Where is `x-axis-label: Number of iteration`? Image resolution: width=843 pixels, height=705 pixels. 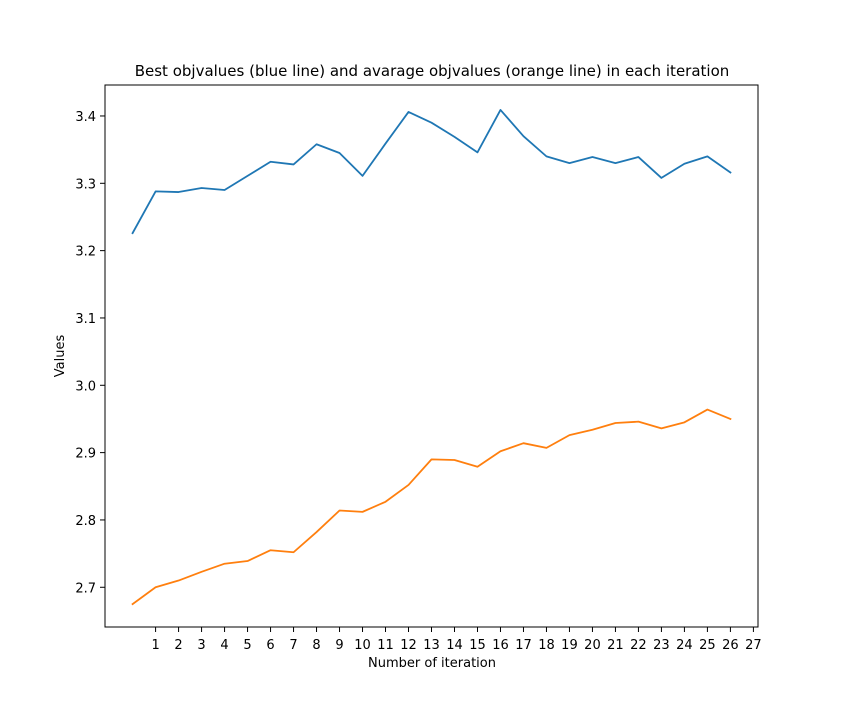
x-axis-label: Number of iteration is located at coordinates (432, 663).